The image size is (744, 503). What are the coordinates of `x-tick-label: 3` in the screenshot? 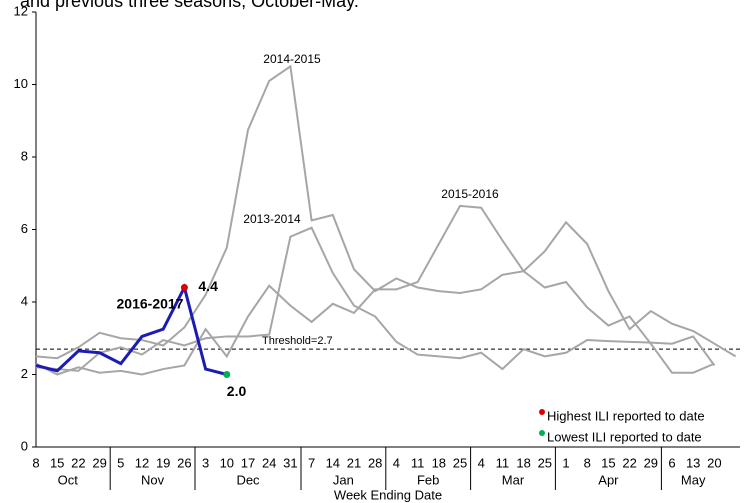 It's located at (205, 462).